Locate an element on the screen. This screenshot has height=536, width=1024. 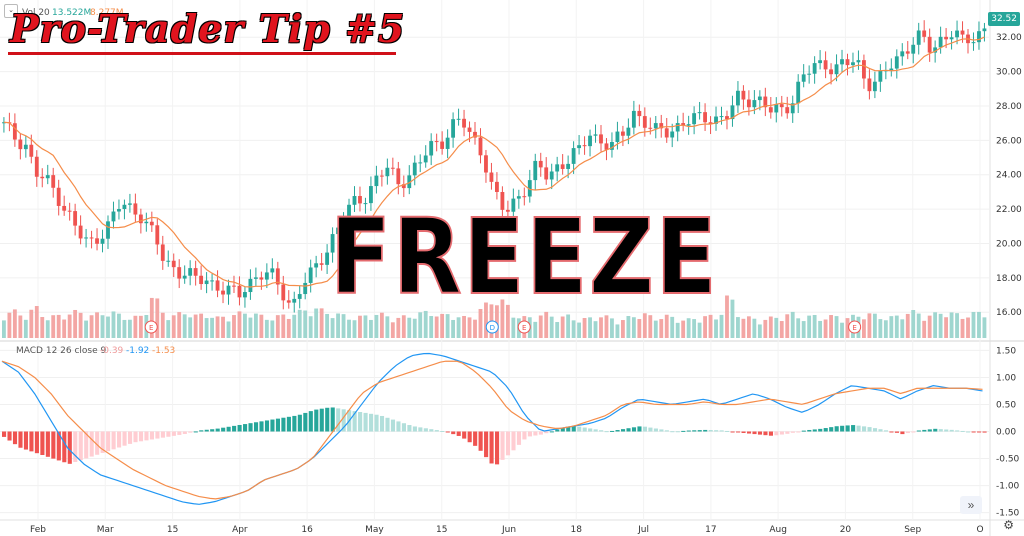
scroll-to-latest-button: » is located at coordinates (971, 505).